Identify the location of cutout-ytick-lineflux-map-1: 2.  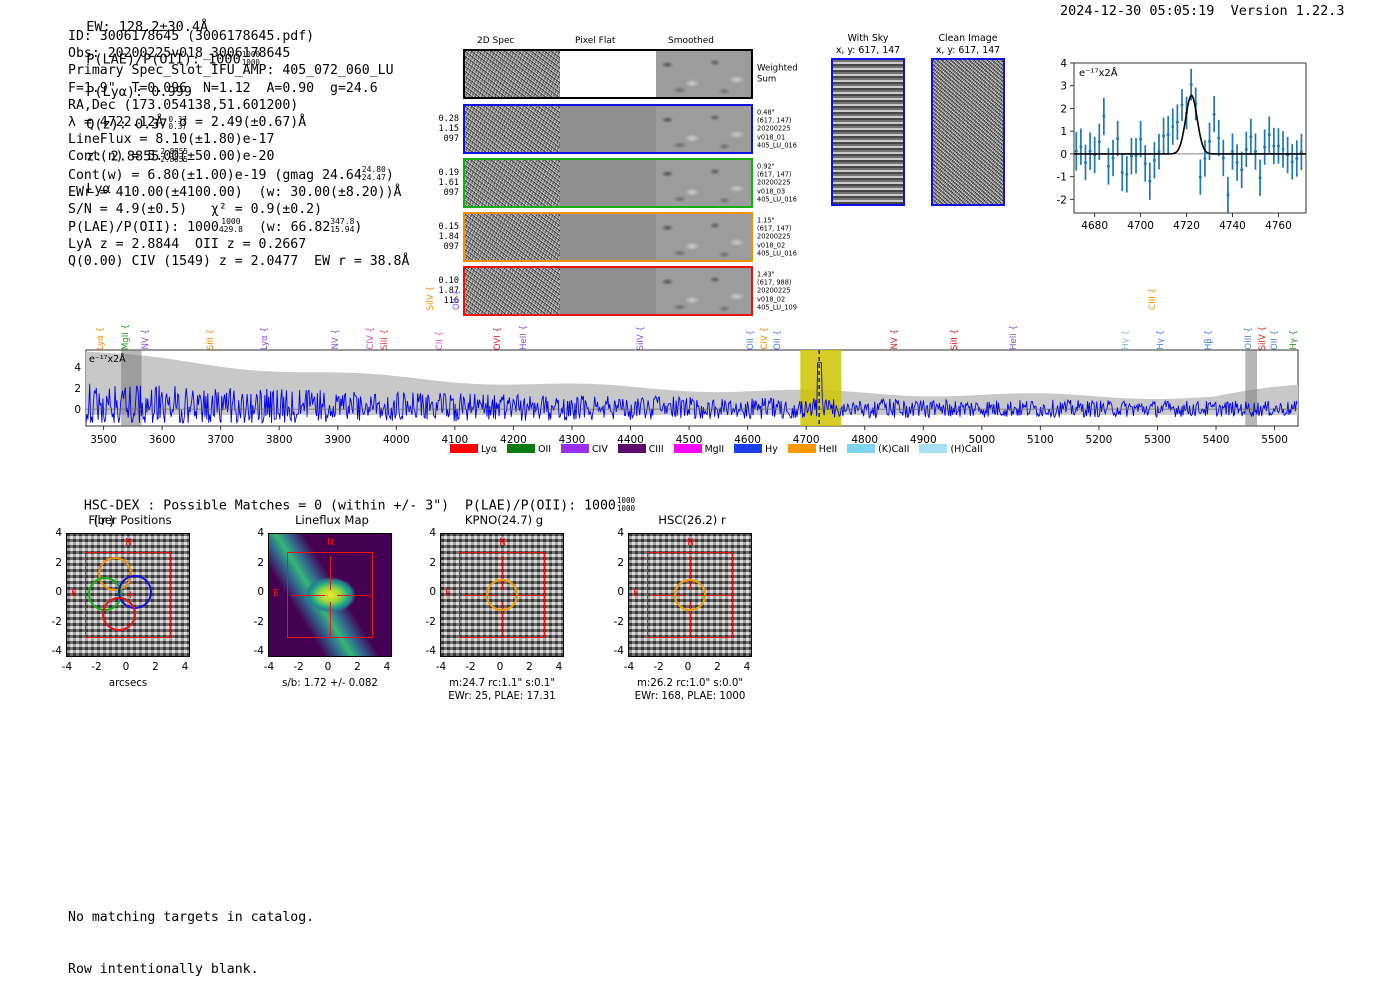
(260, 562).